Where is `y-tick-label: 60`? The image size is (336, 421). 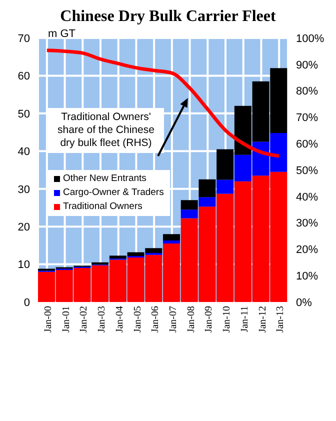
y-tick-label: 60 is located at coordinates (24, 76).